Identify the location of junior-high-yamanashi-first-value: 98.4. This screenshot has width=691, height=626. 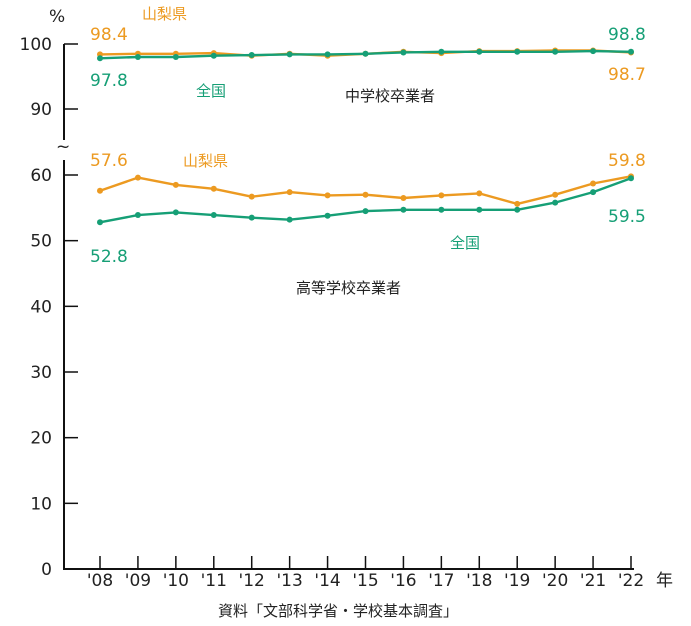
(109, 35).